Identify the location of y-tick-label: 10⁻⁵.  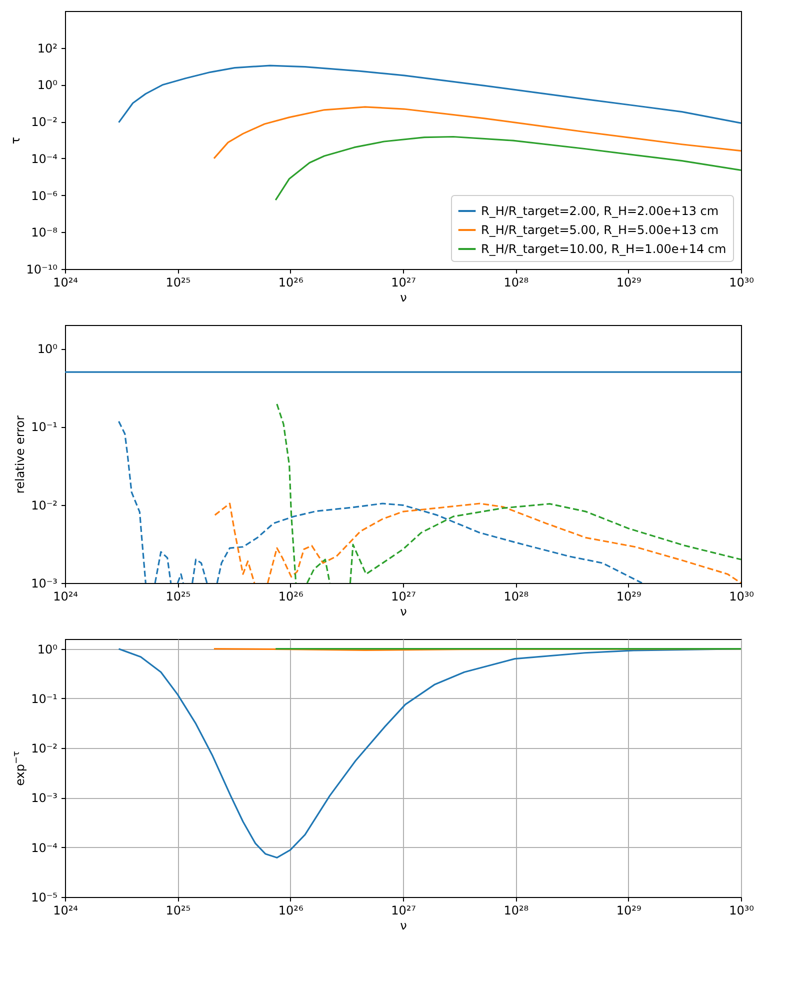
(44, 897).